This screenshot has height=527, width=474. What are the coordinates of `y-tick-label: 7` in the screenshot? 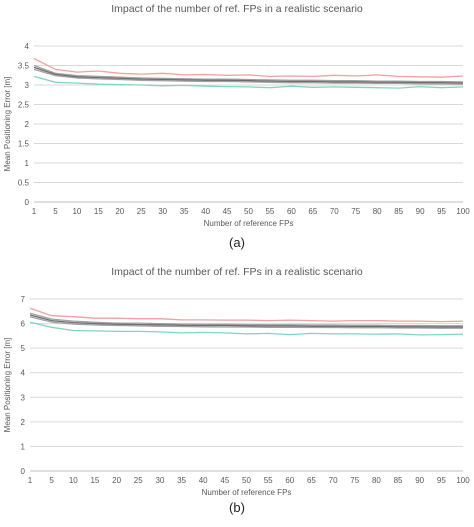 It's located at (23, 299).